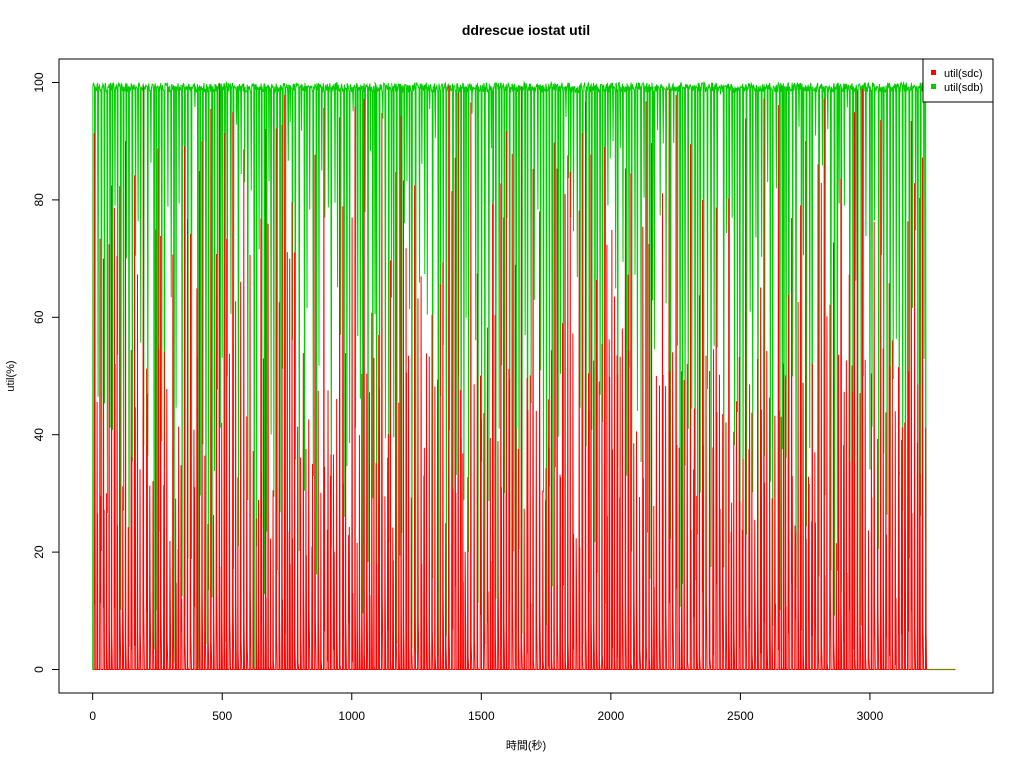 Image resolution: width=1024 pixels, height=768 pixels. I want to click on legend-label-sdb: util(sdb), so click(963, 88).